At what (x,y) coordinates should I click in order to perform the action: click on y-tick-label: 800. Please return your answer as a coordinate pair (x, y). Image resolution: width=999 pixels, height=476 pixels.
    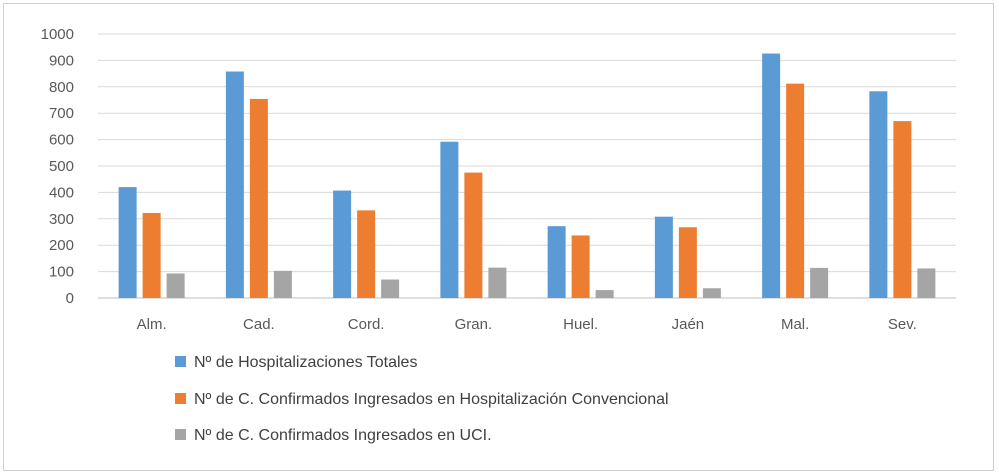
    Looking at the image, I should click on (61, 87).